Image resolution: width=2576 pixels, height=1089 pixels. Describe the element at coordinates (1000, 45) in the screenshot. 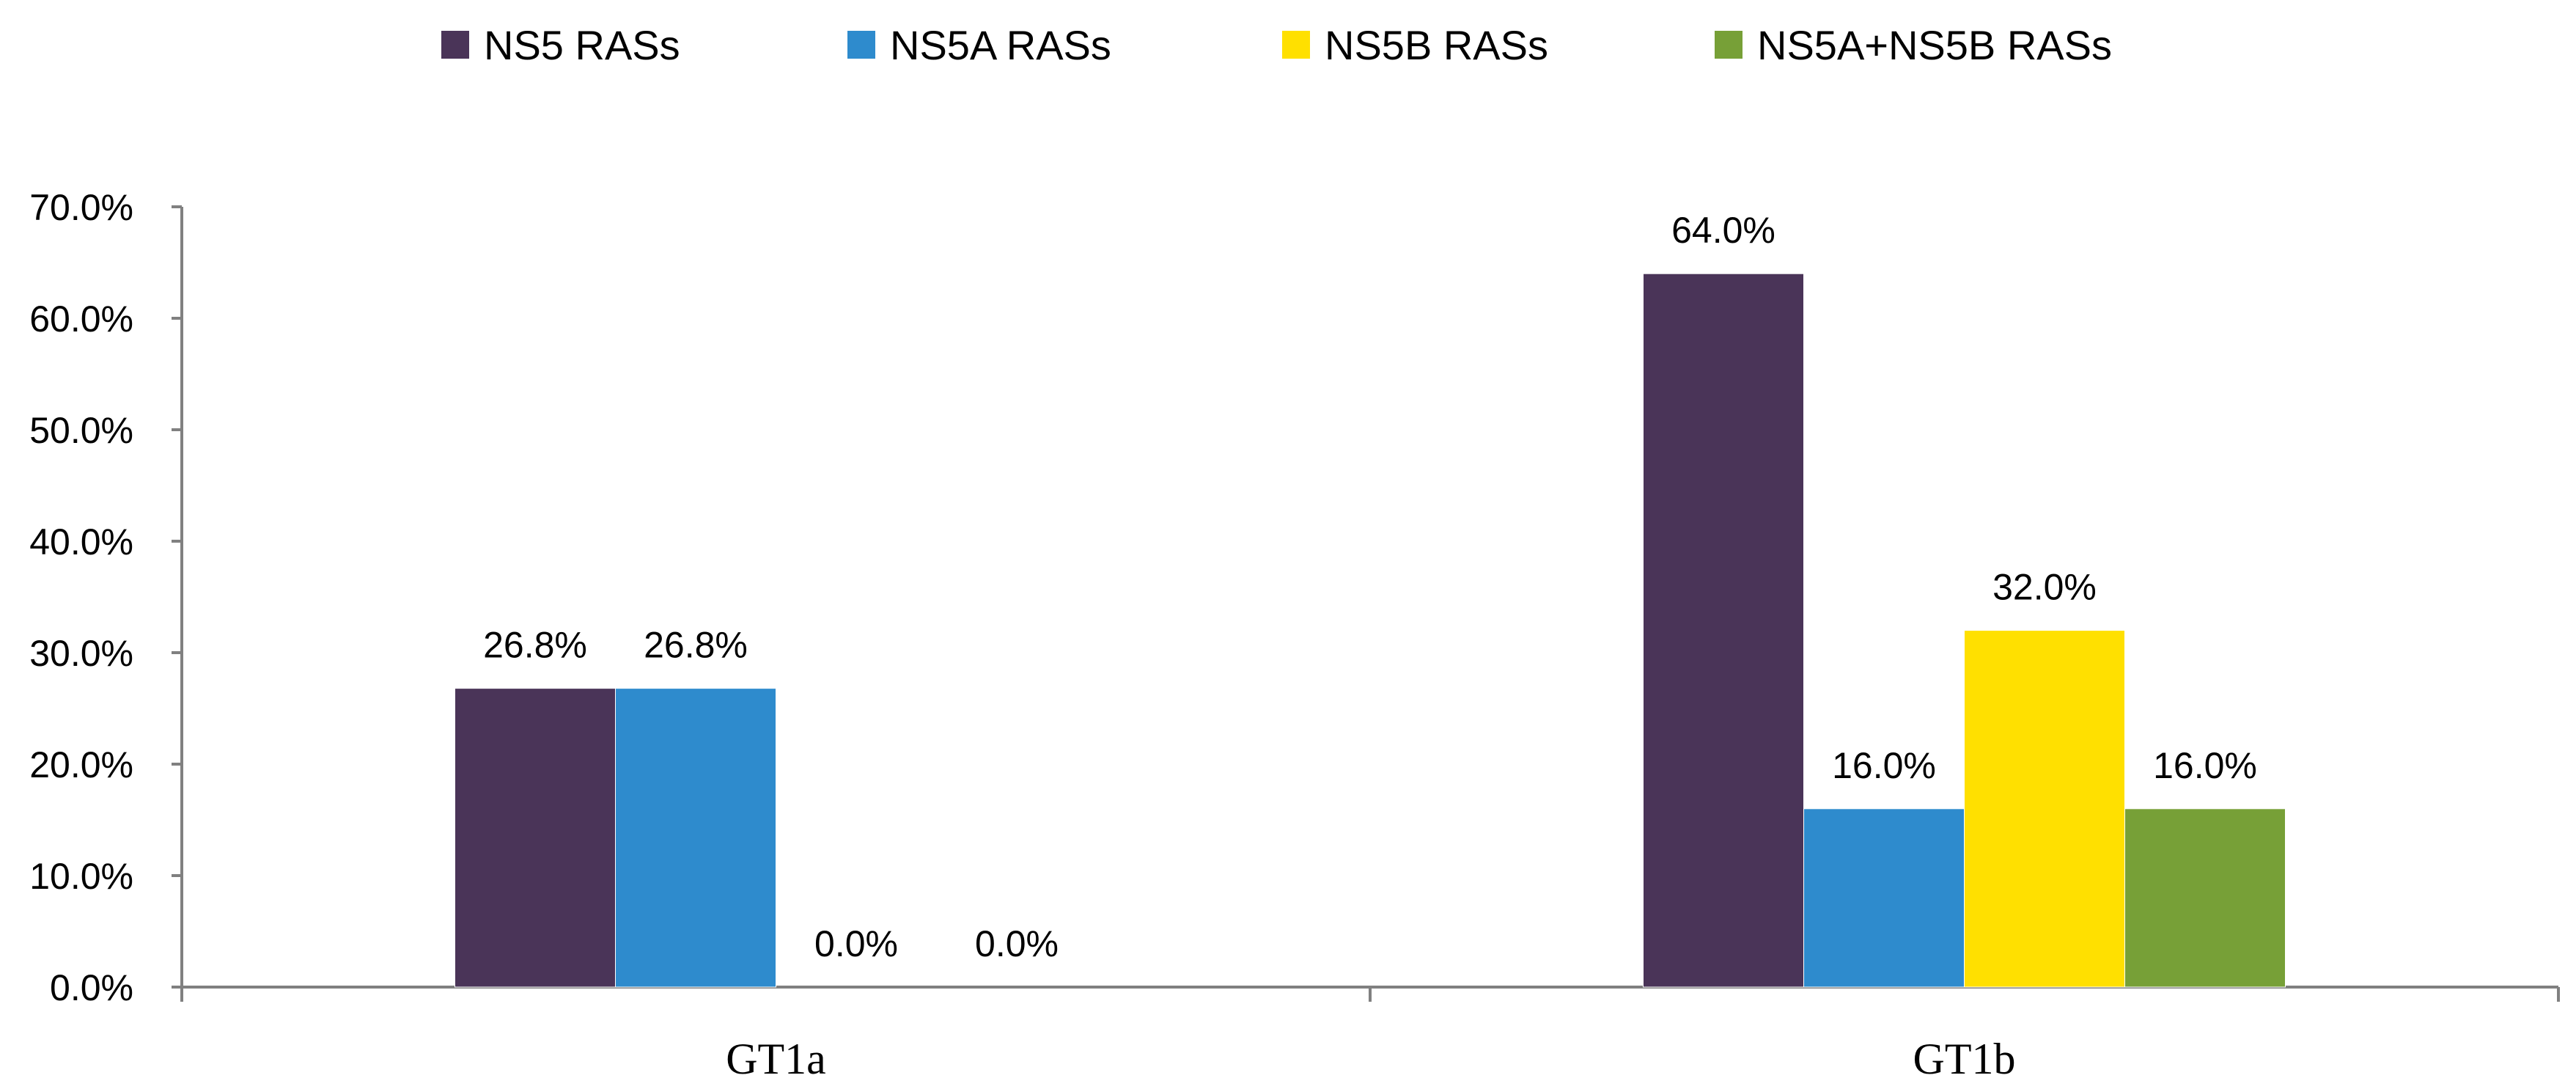

I see `legend-label: NS5A RASs` at that location.